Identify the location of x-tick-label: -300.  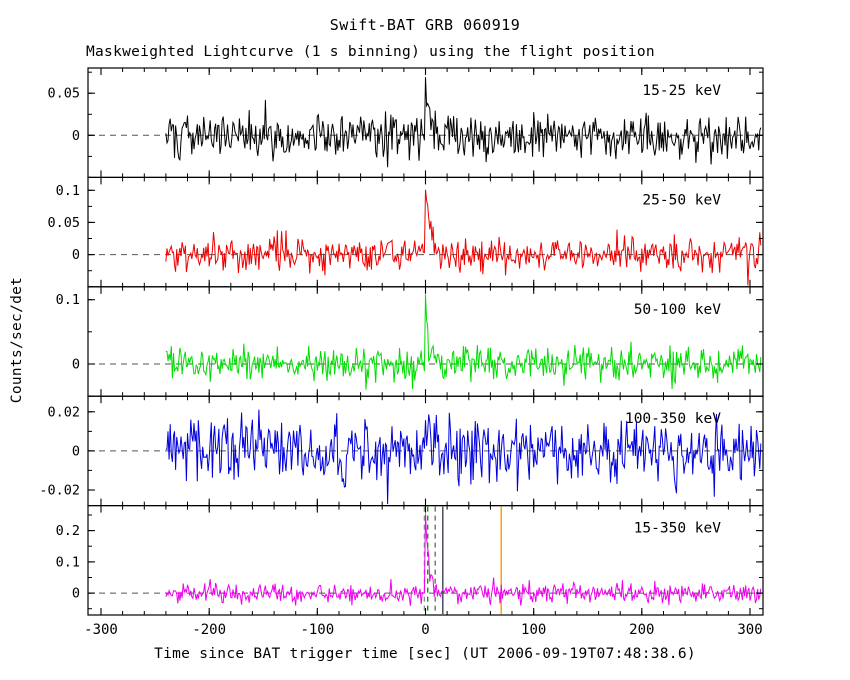
(101, 630).